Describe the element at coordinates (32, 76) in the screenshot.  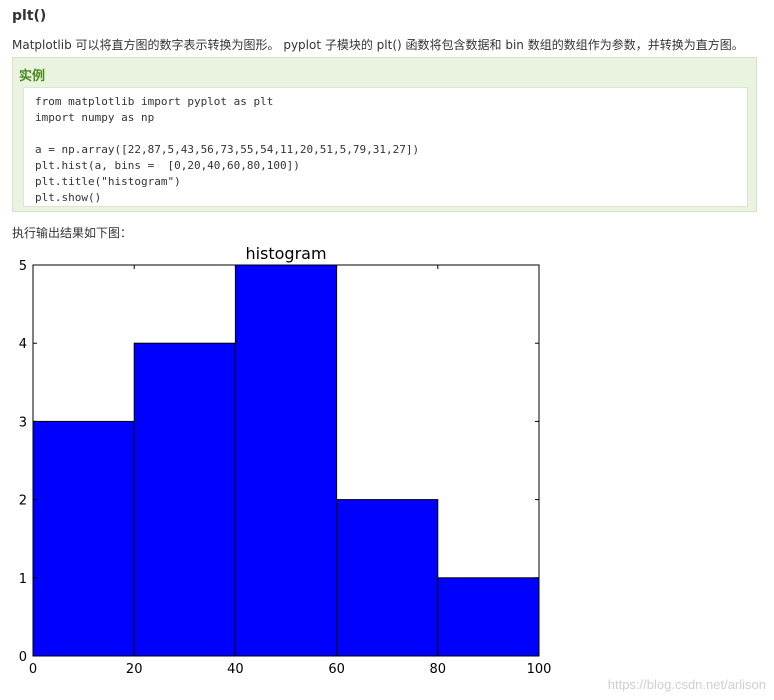
I see `example-title: 实例` at that location.